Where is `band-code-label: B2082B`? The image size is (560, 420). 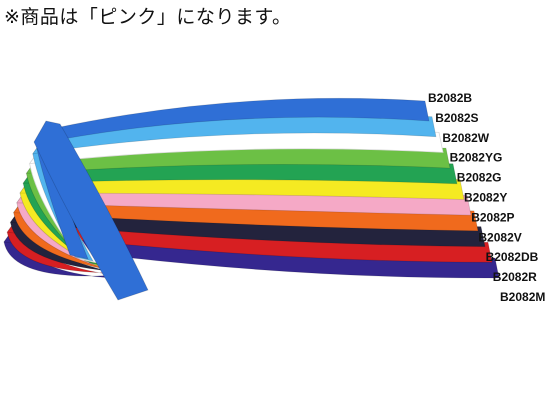
band-code-label: B2082B is located at coordinates (450, 98).